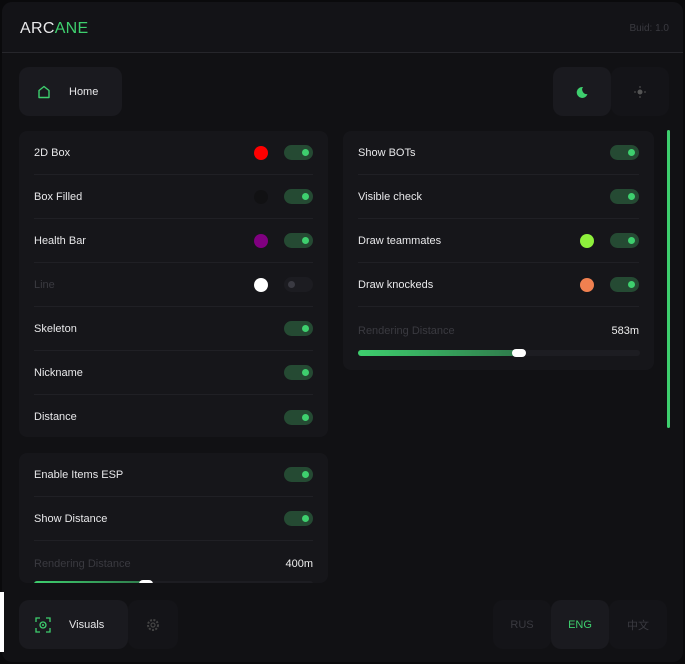 This screenshot has height=664, width=685. I want to click on visuals-button: Visuals, so click(73, 624).